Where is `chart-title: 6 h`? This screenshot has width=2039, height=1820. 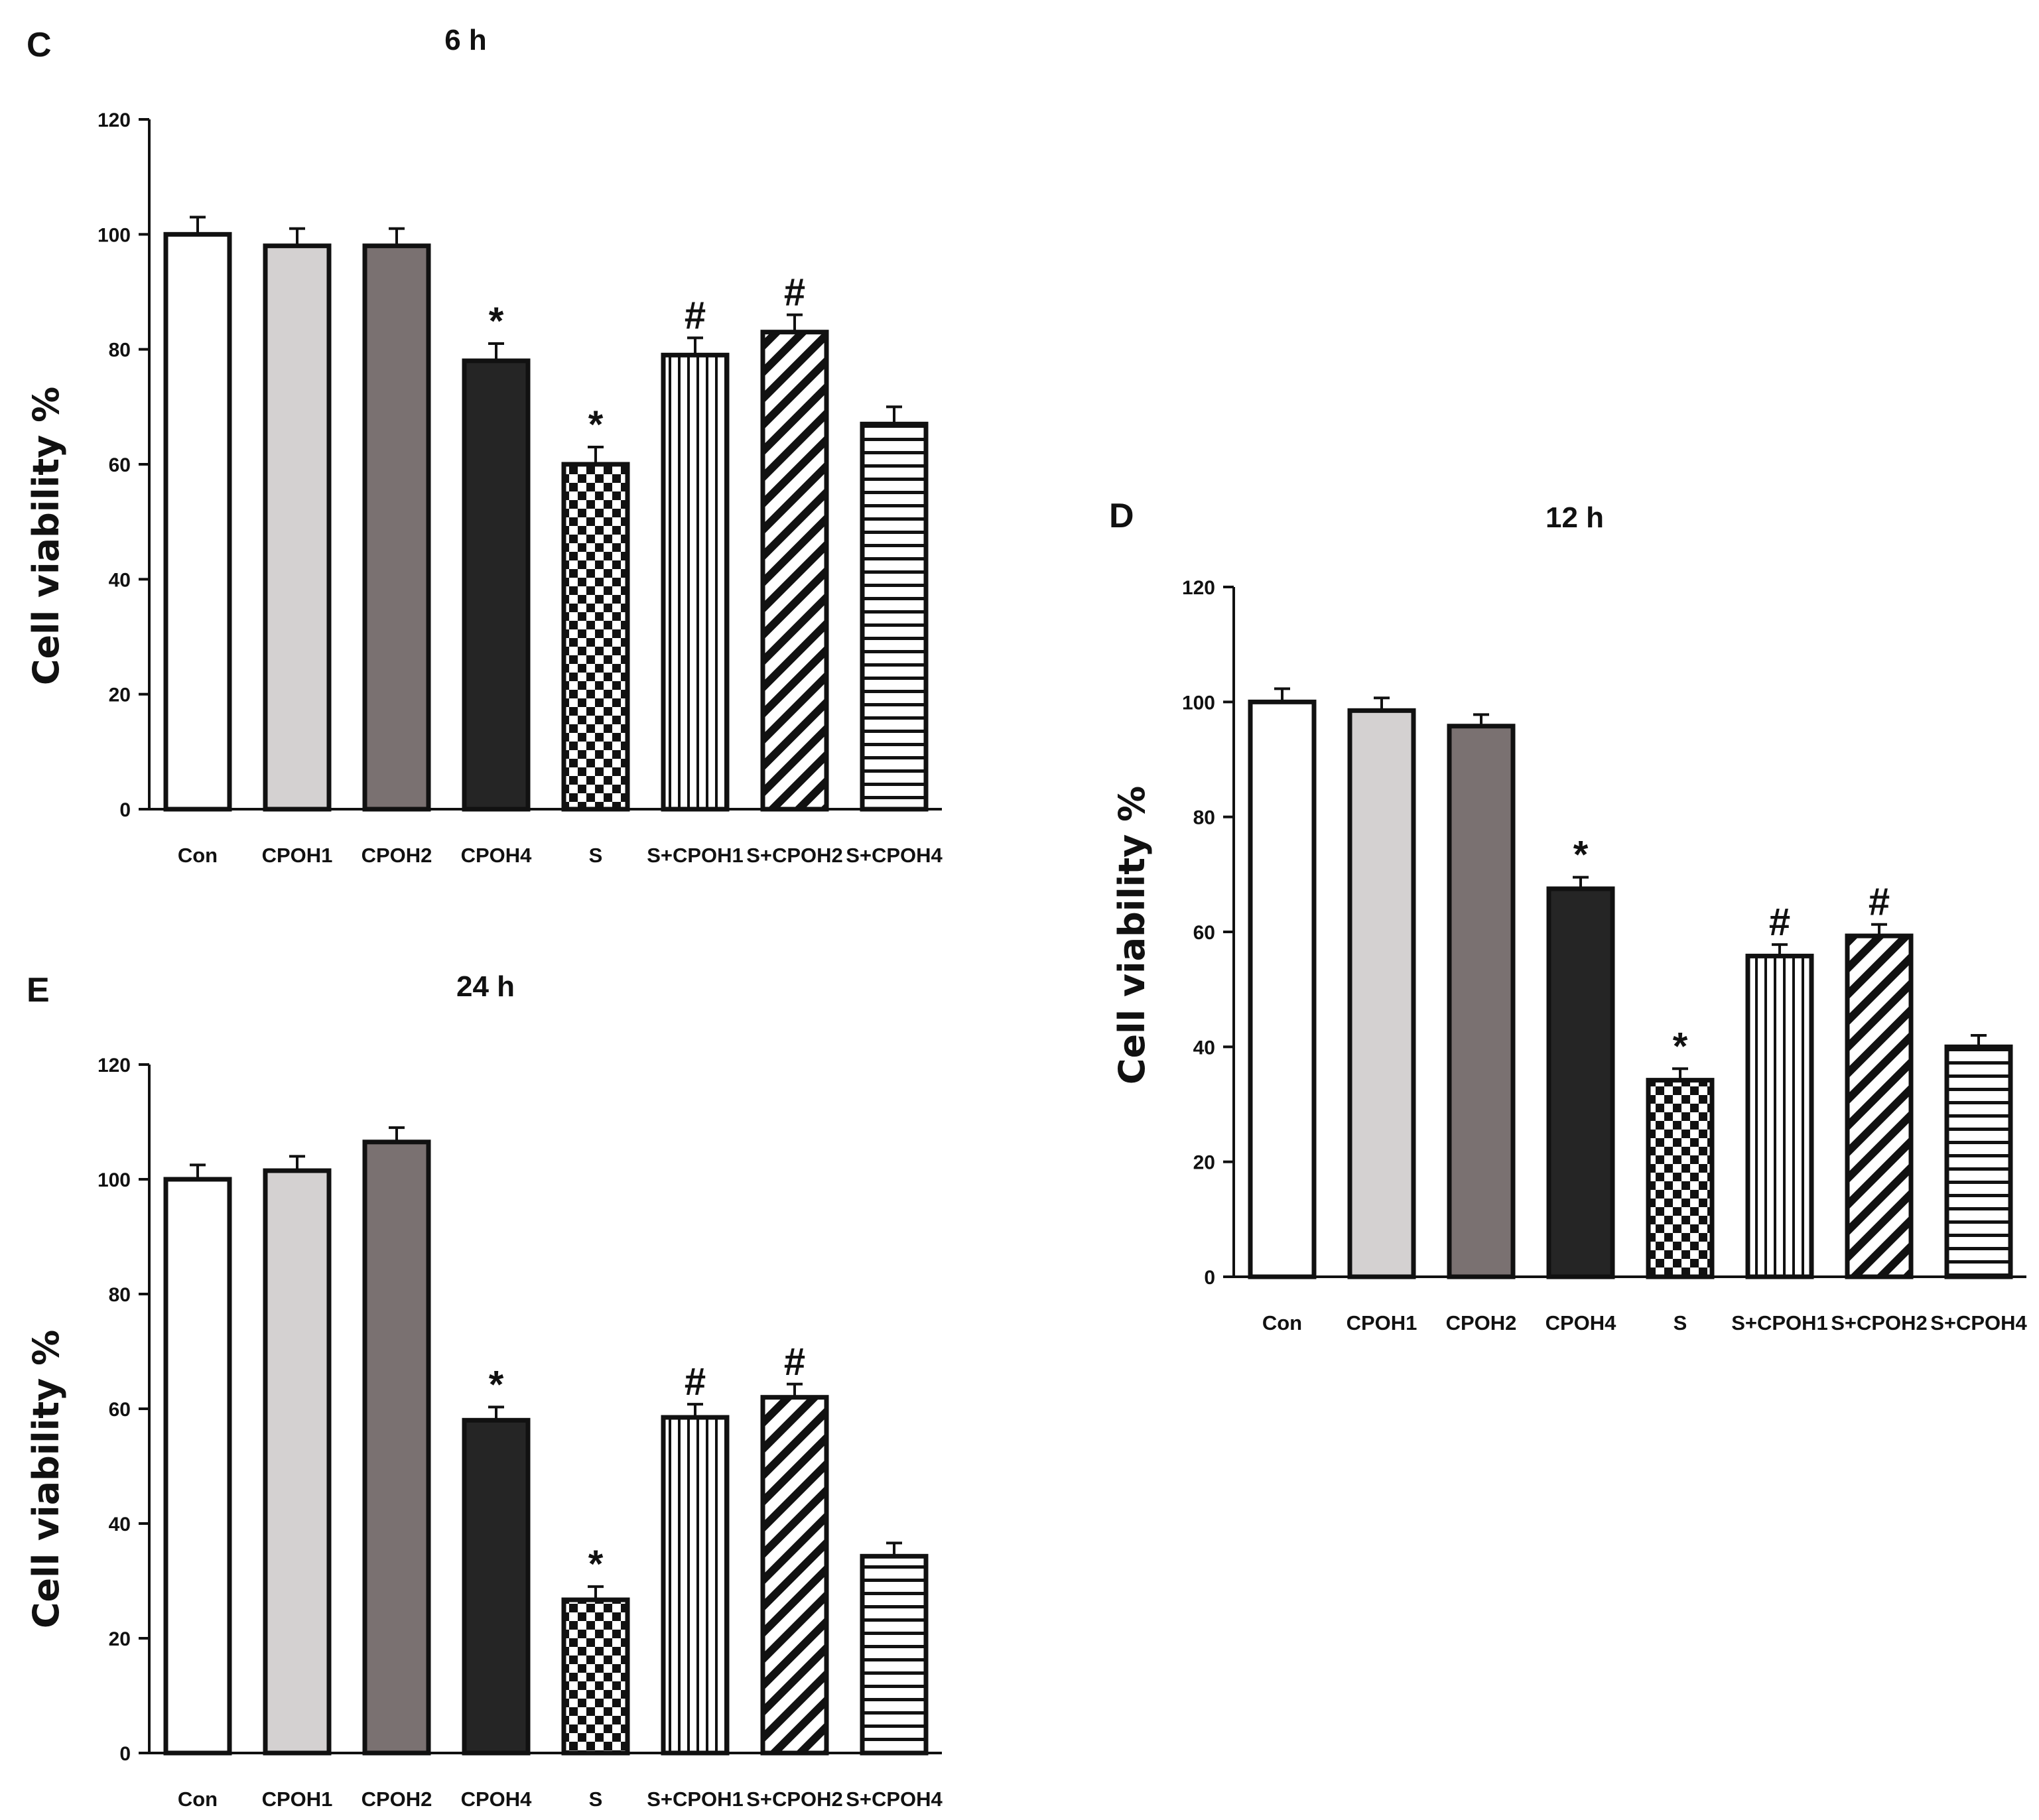
chart-title: 6 h is located at coordinates (465, 40).